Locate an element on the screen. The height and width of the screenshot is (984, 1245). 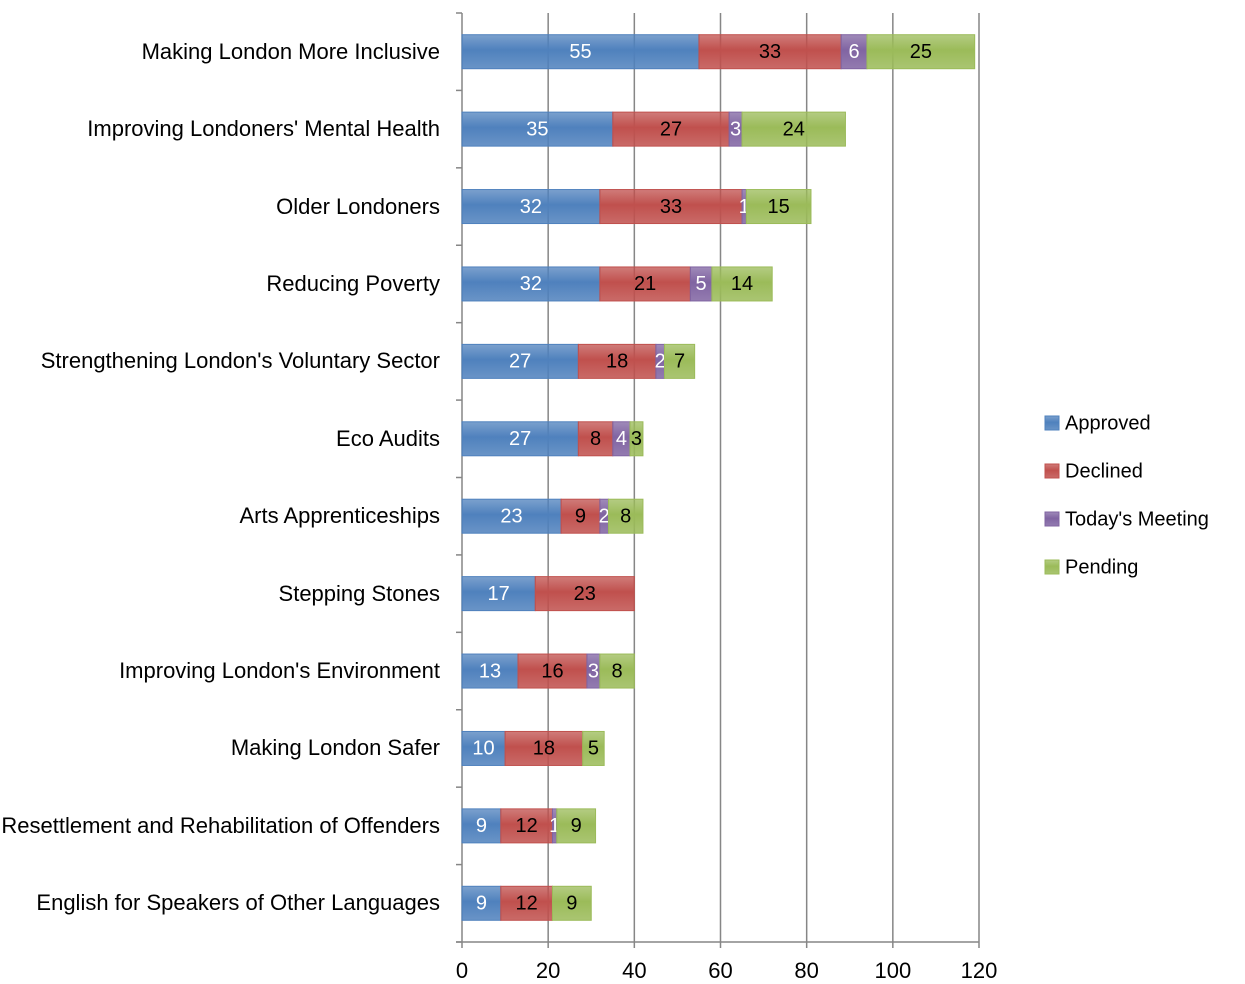
x-tick-label: 120 is located at coordinates (979, 970).